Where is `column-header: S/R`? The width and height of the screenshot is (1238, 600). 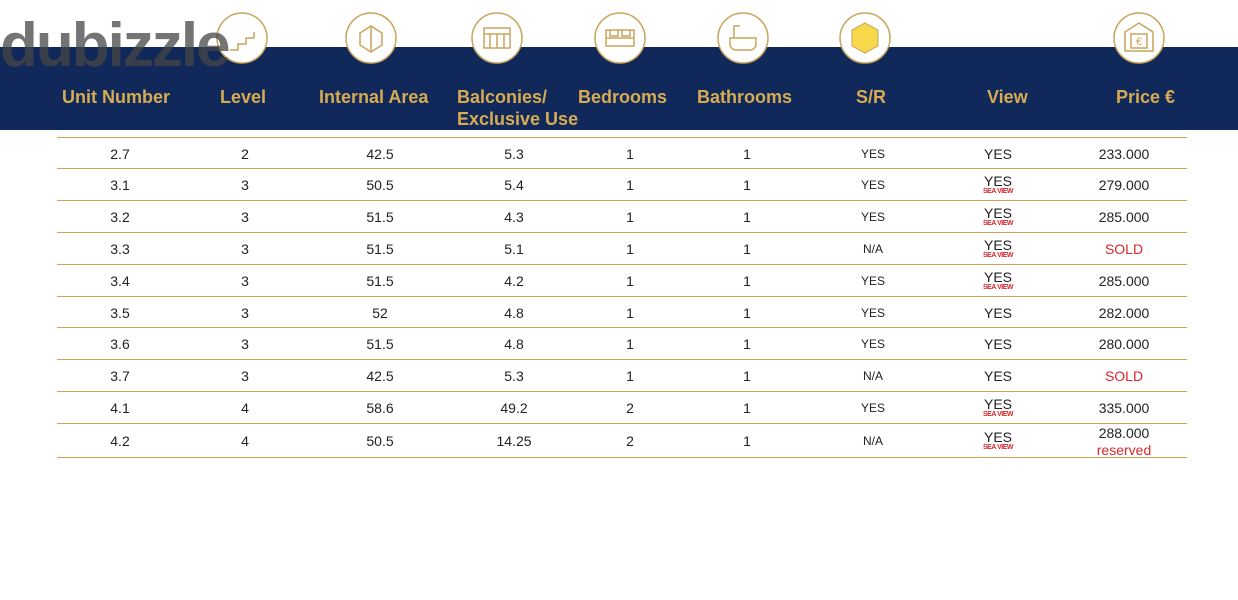
column-header: S/R is located at coordinates (871, 97).